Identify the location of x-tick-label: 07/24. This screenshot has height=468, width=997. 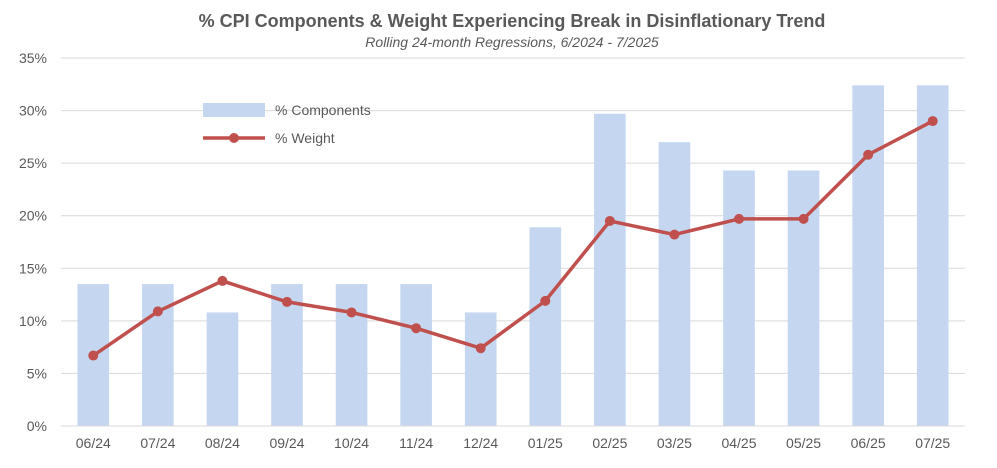
(157, 443).